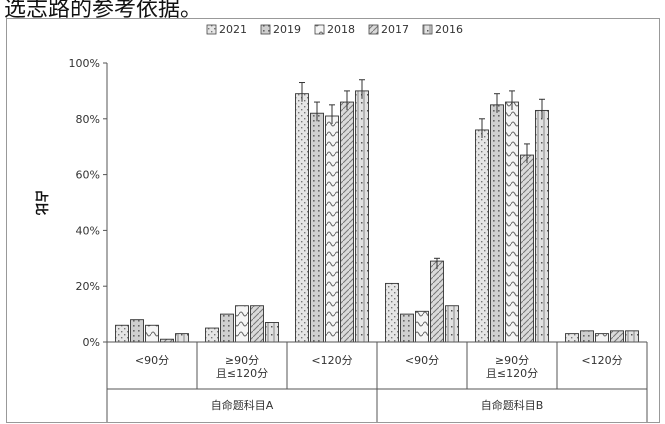 This screenshot has width=665, height=424. Describe the element at coordinates (233, 29) in the screenshot. I see `legend-label-0: 2021` at that location.